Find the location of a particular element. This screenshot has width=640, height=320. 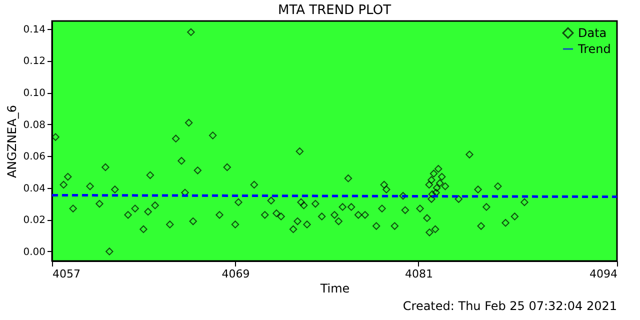

legend-label: Data is located at coordinates (592, 33).